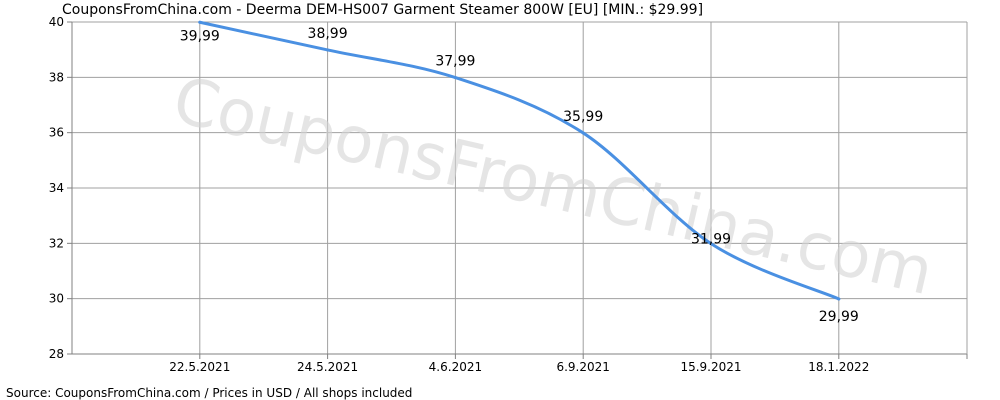 This screenshot has height=400, width=1000. I want to click on y-tick-label: 28, so click(56, 354).